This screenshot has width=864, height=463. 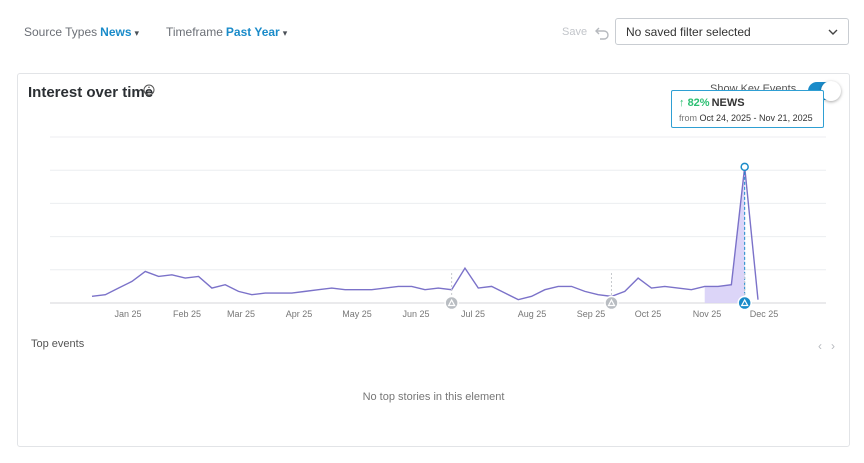 What do you see at coordinates (831, 91) in the screenshot?
I see `toggle-knob` at bounding box center [831, 91].